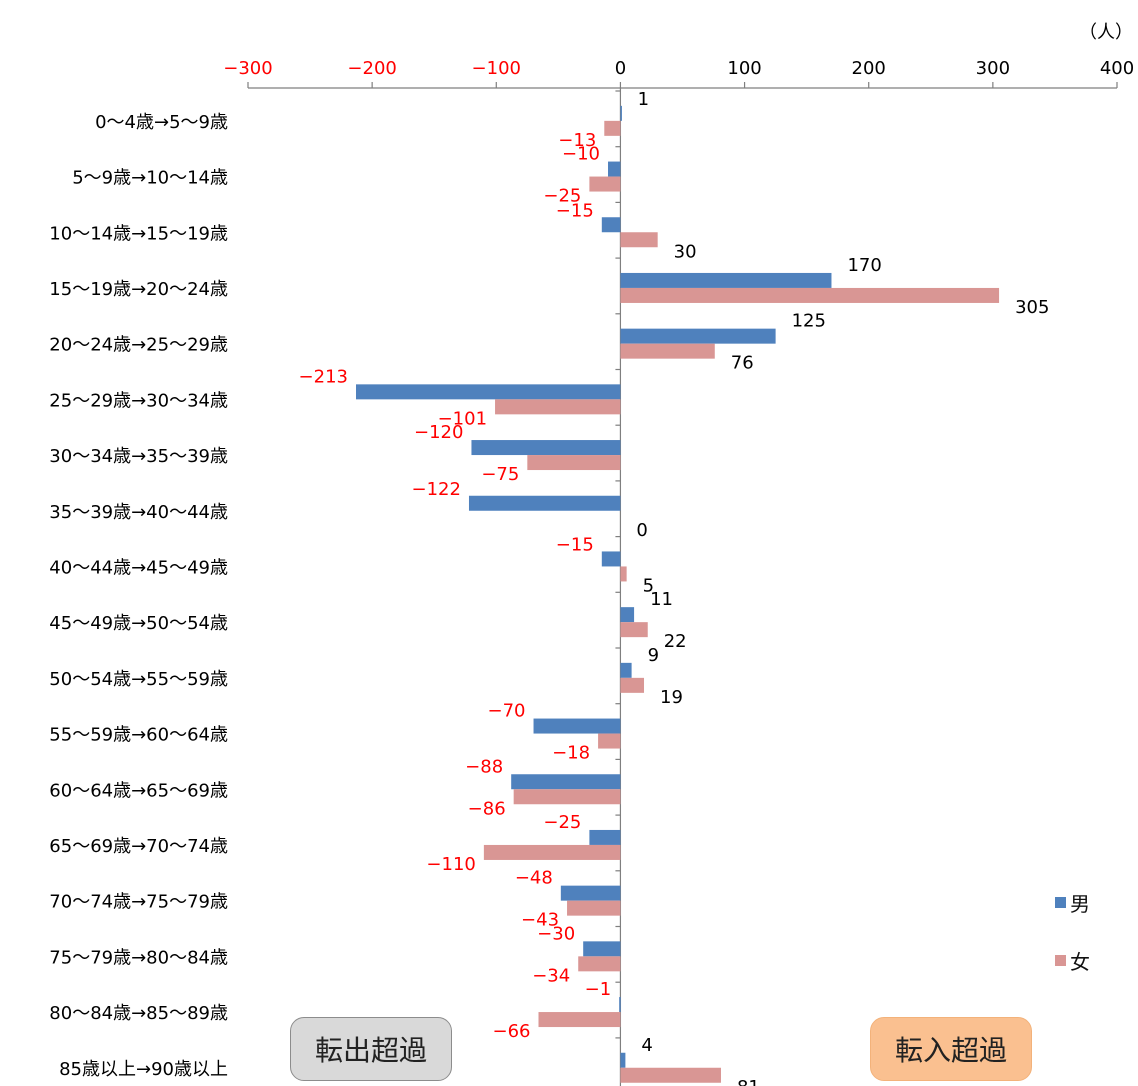 The image size is (1138, 1086). I want to click on data-label-female: 305, so click(1032, 307).